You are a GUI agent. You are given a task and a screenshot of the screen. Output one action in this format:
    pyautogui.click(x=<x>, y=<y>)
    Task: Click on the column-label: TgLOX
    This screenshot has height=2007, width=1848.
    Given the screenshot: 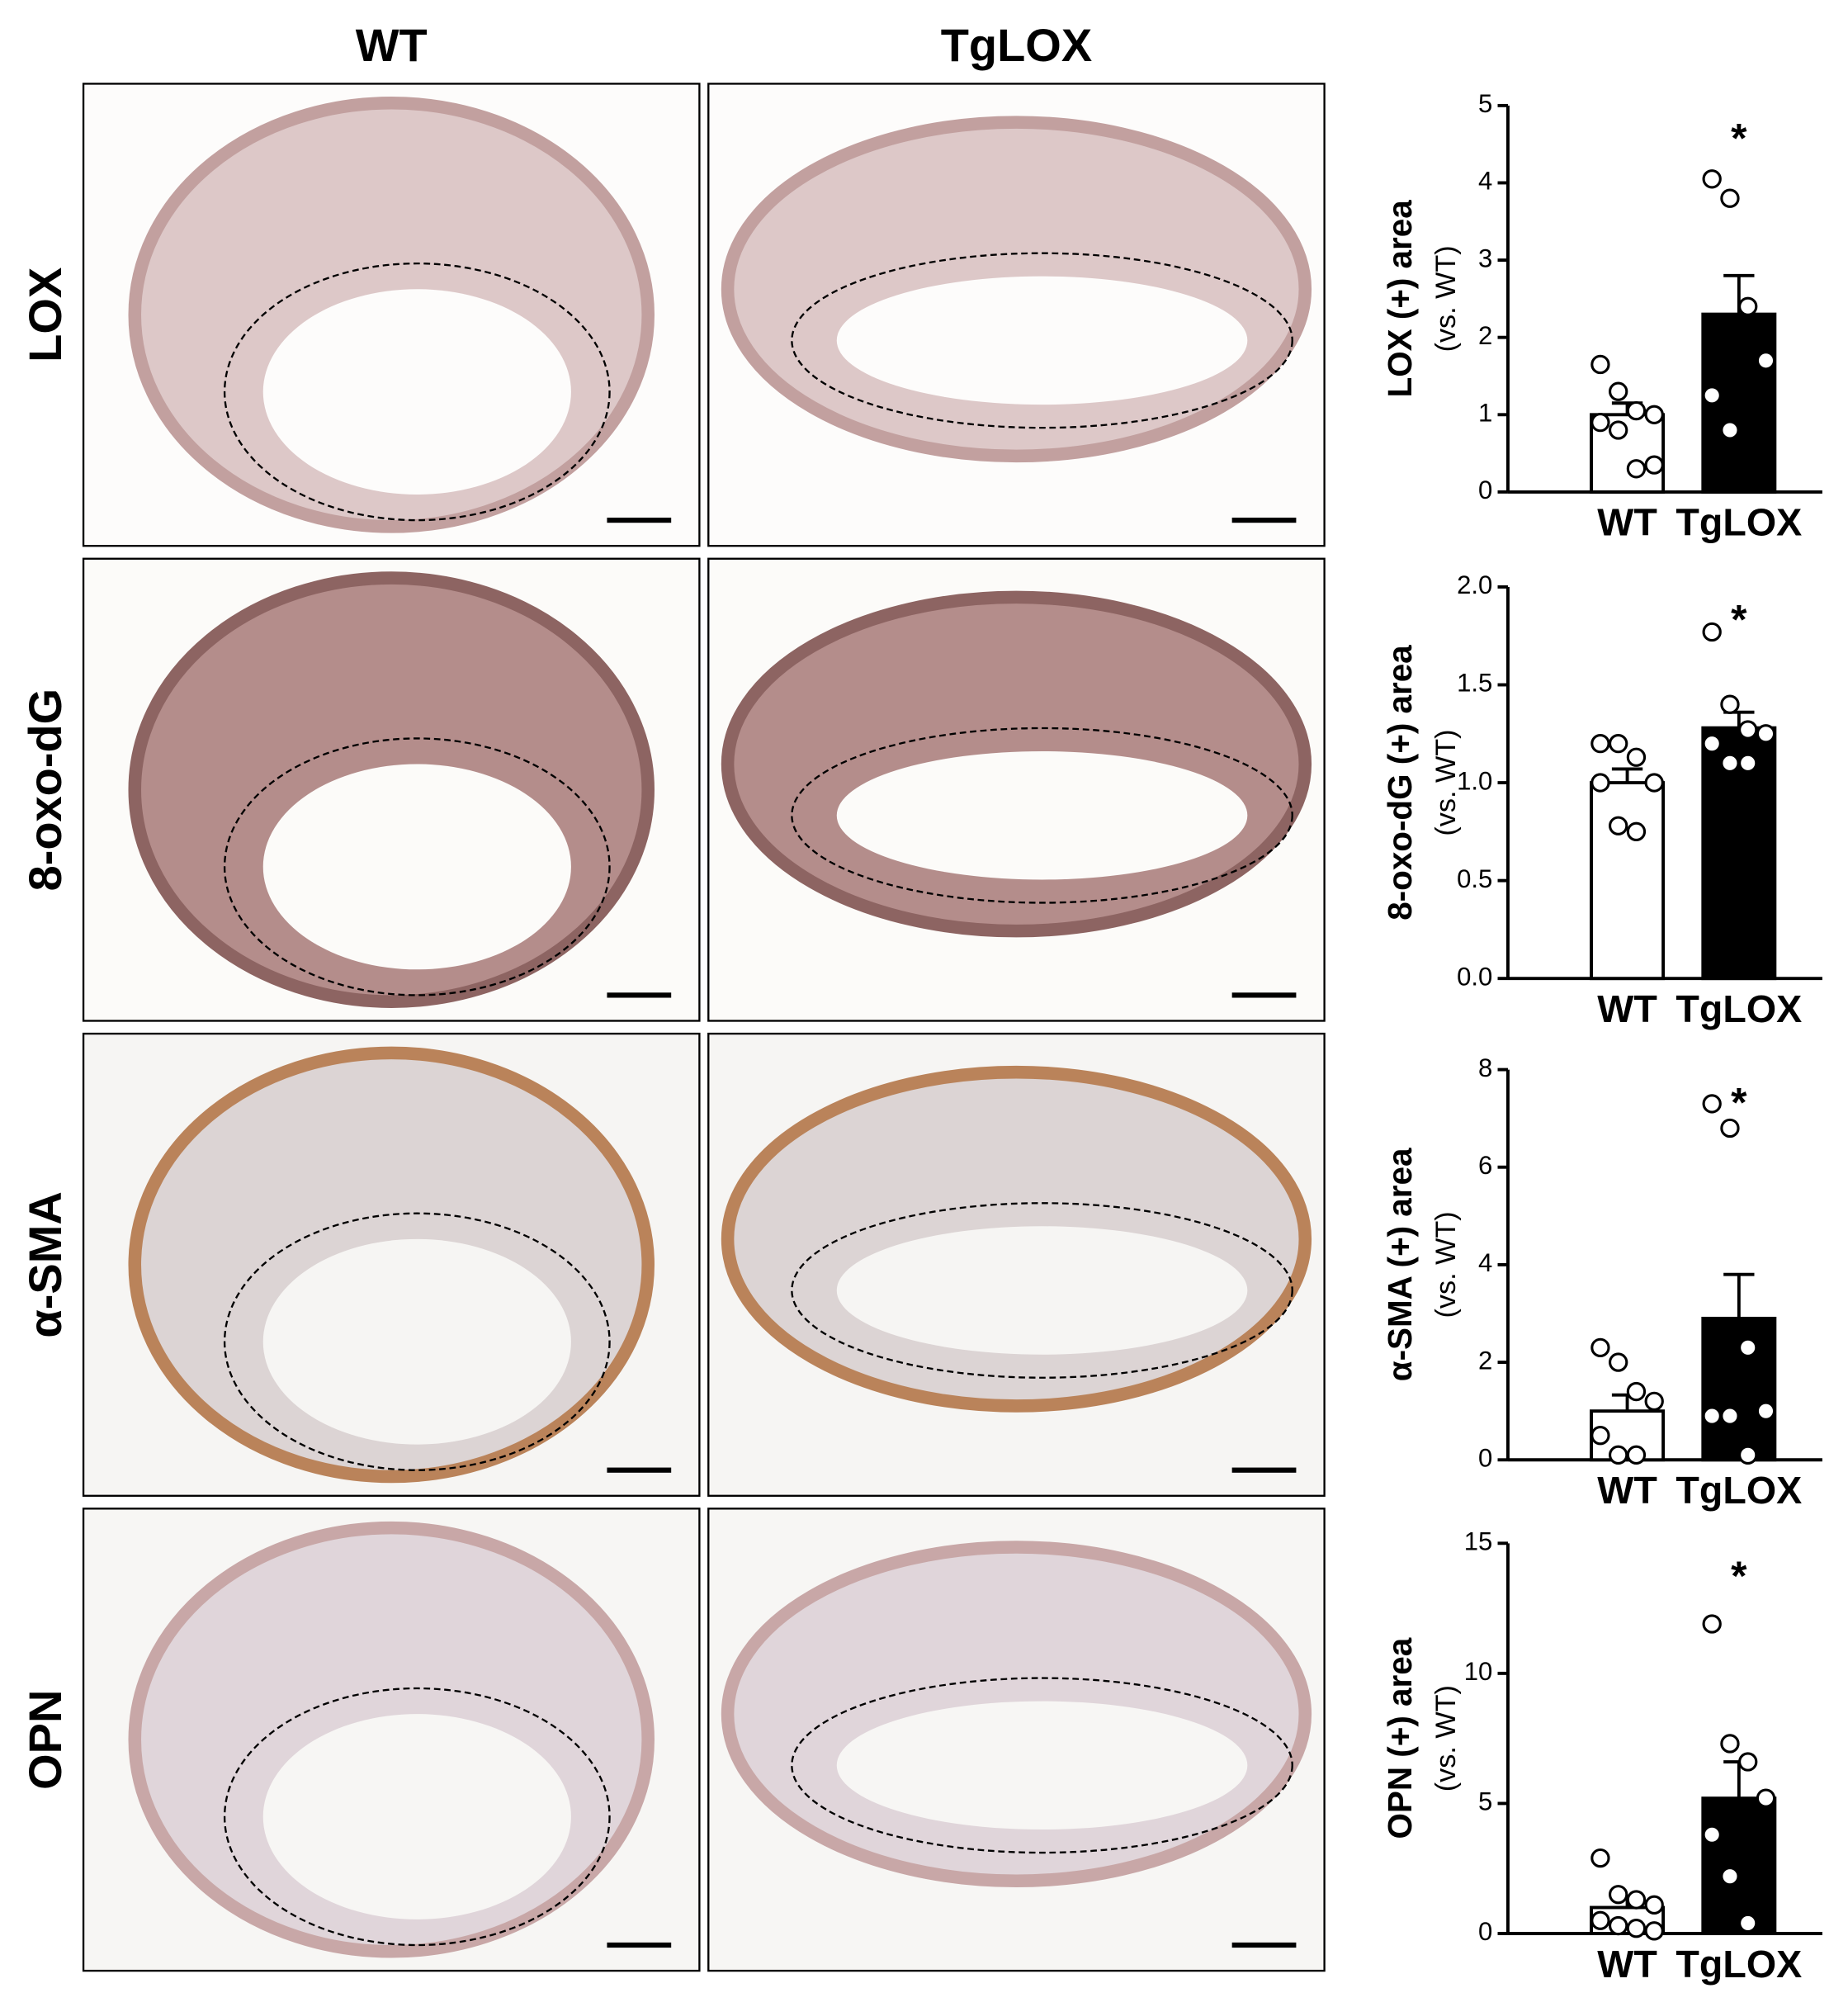 What is the action you would take?
    pyautogui.click(x=1016, y=45)
    